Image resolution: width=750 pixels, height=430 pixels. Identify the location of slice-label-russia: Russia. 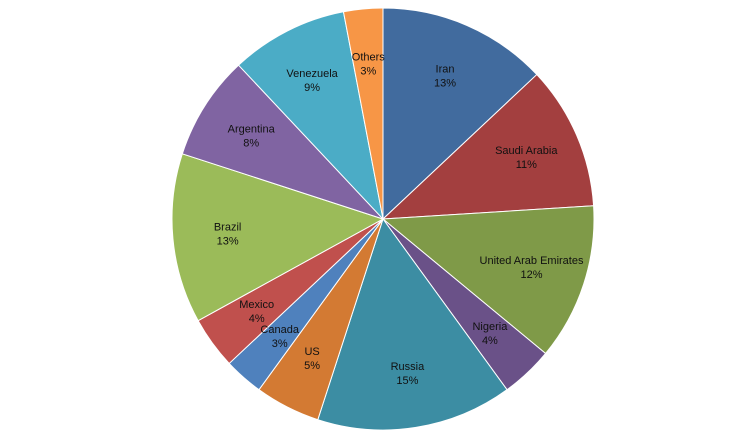
(408, 367).